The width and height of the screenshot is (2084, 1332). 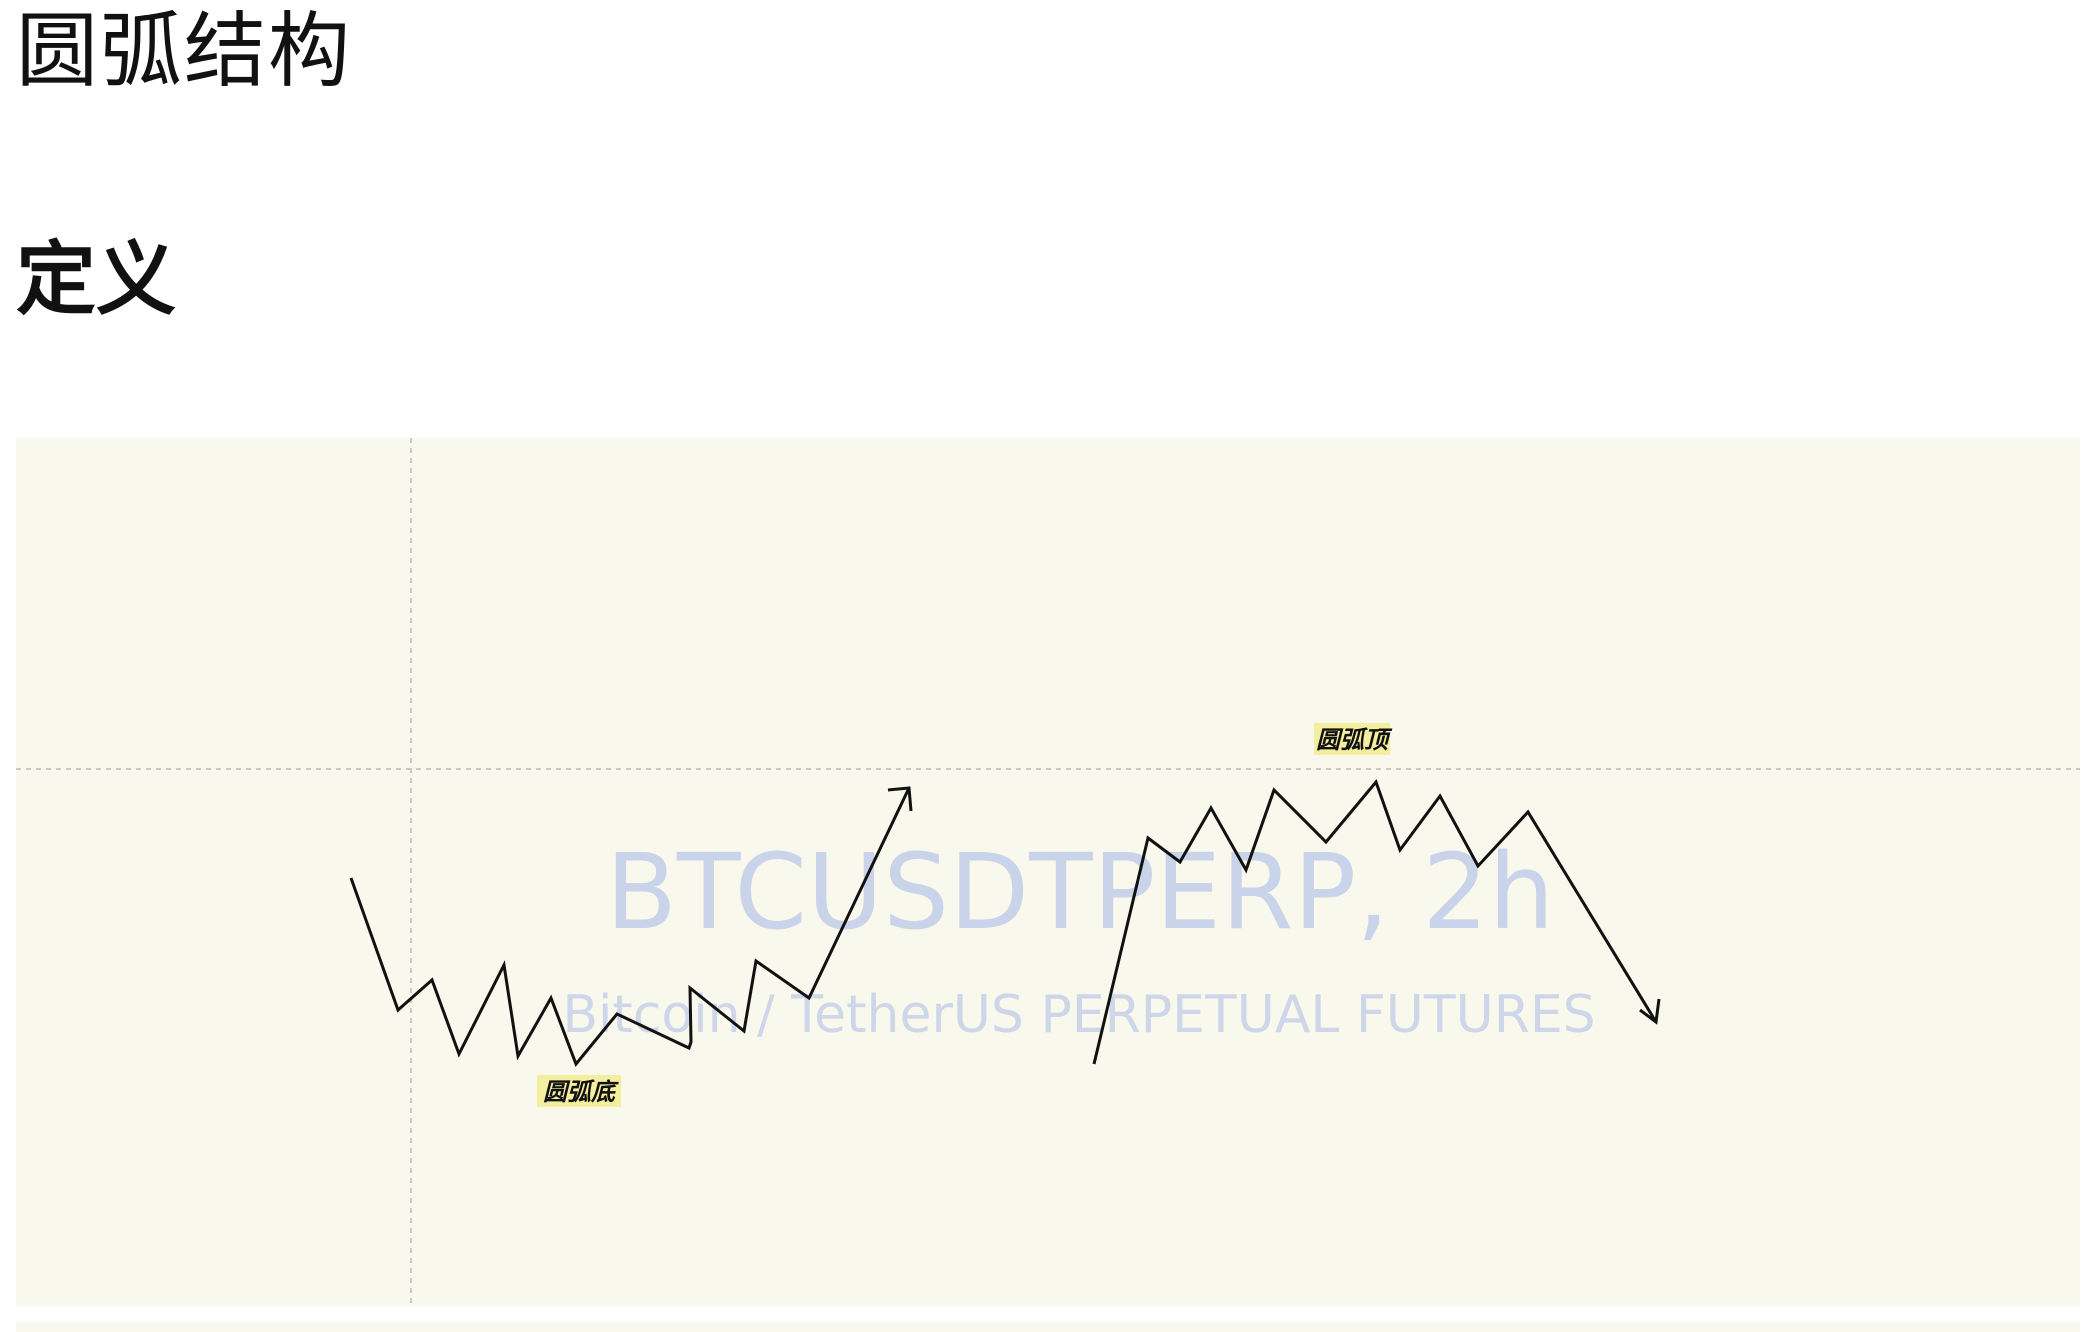 I want to click on page-title: 圆弧结构, so click(x=184, y=51).